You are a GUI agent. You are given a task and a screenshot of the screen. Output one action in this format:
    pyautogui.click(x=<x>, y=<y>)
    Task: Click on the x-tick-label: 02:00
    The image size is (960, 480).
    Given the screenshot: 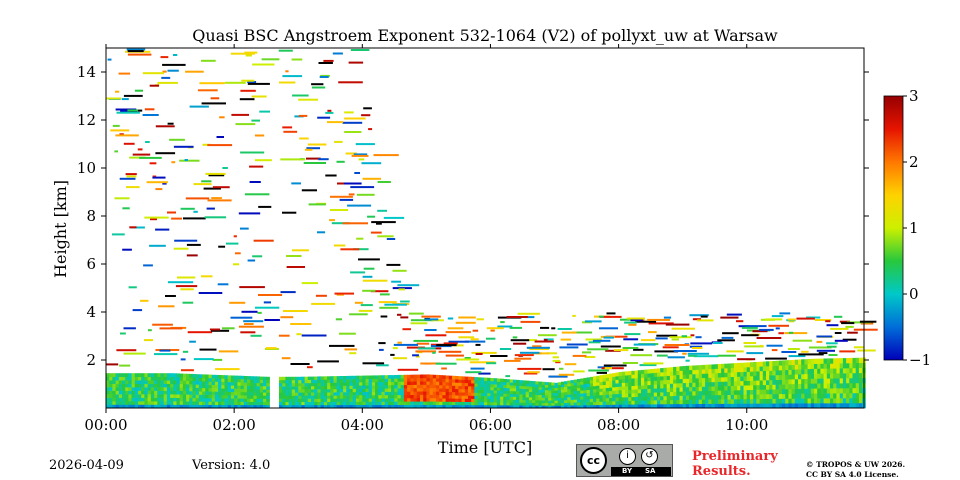 What is the action you would take?
    pyautogui.click(x=234, y=425)
    